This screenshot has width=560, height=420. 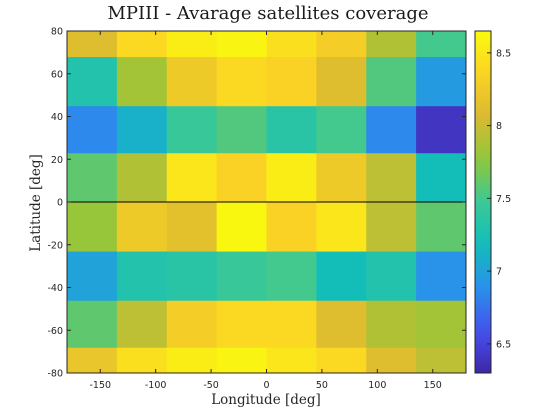 What do you see at coordinates (55, 288) in the screenshot?
I see `y-tick-label: -40` at bounding box center [55, 288].